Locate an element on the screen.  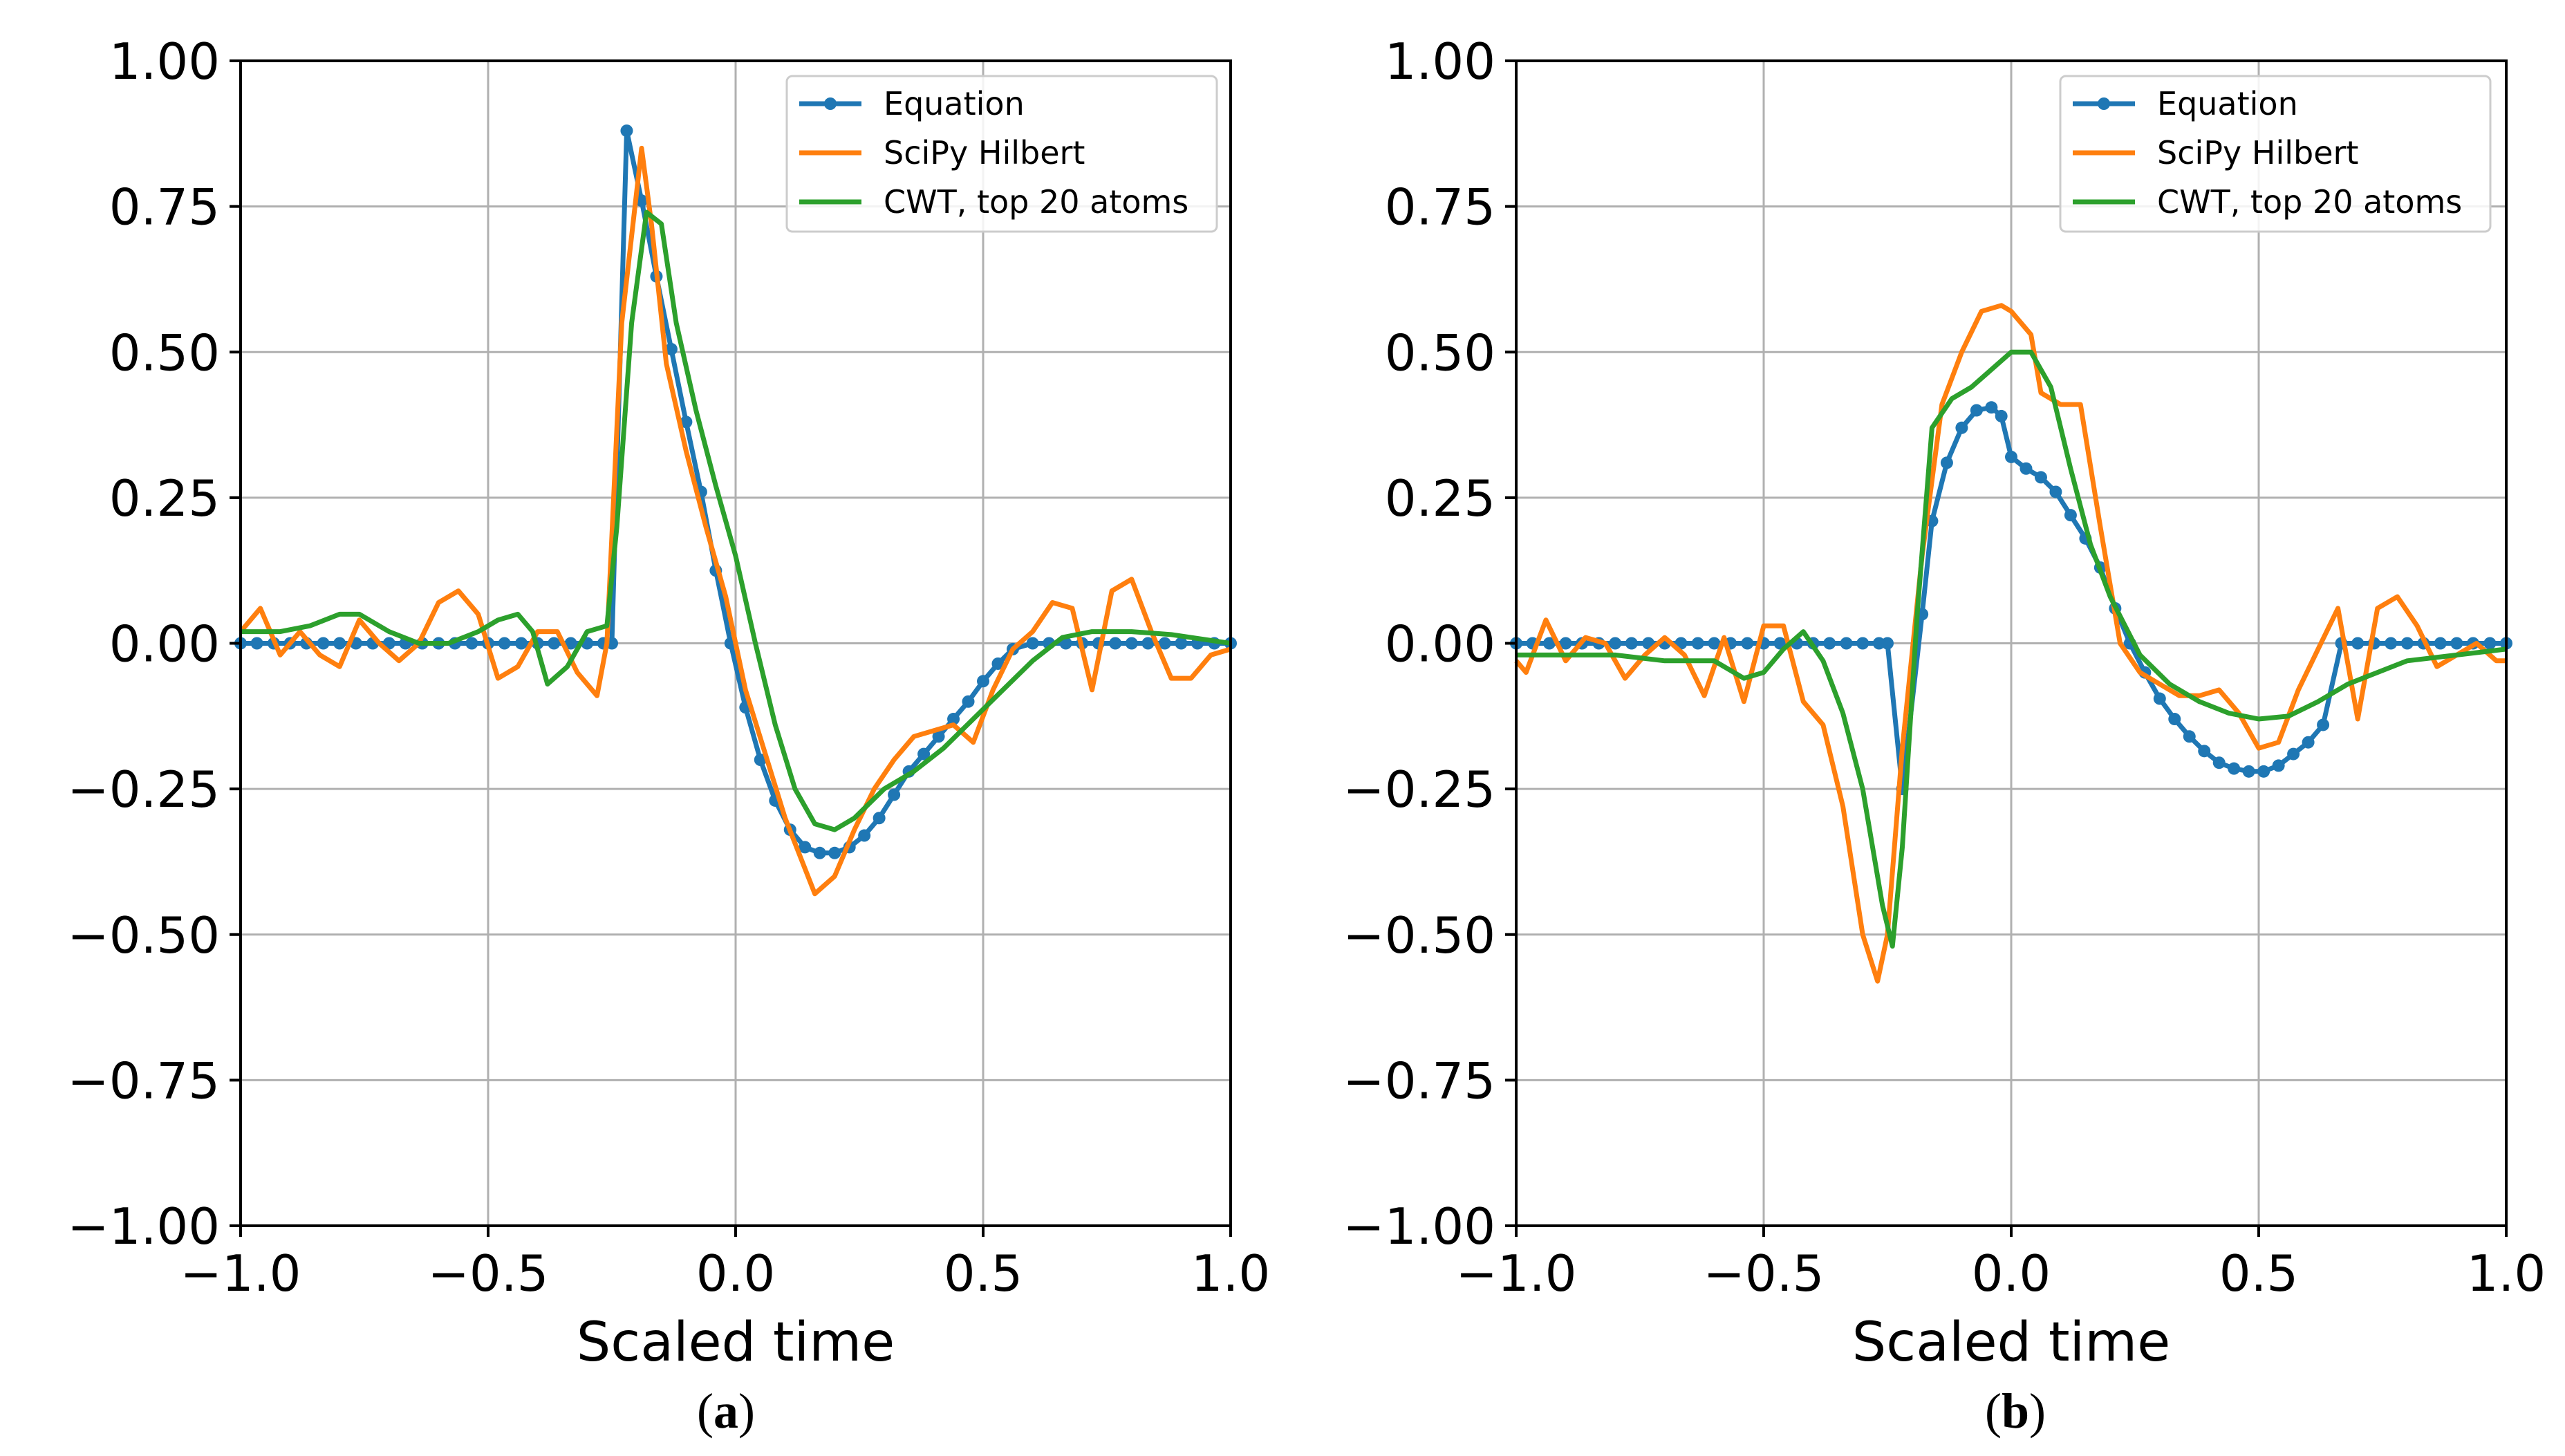
y-tick-label: 0.25 is located at coordinates (164, 498).